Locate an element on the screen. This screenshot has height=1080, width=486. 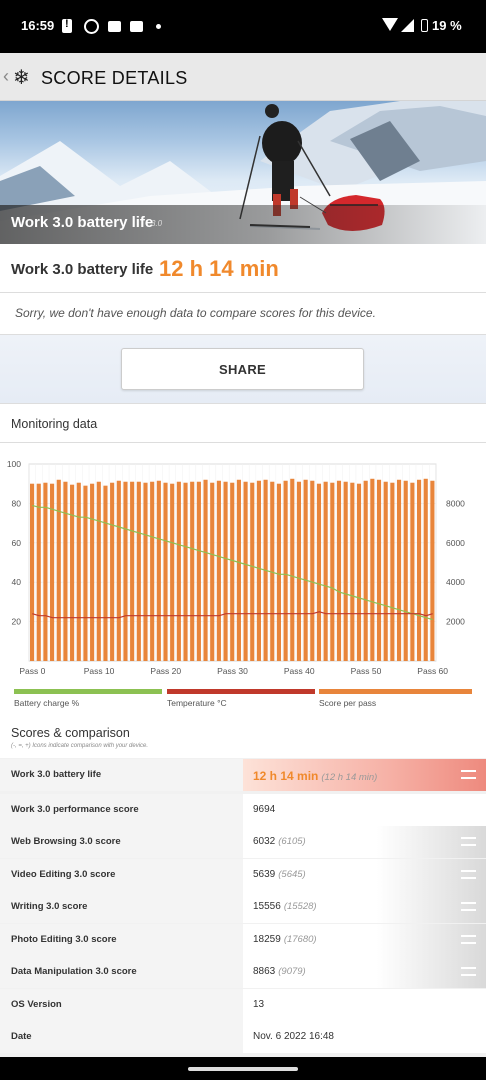
score-row: Date Nov. 6 2022 16:48 is located at coordinates (243, 1037).